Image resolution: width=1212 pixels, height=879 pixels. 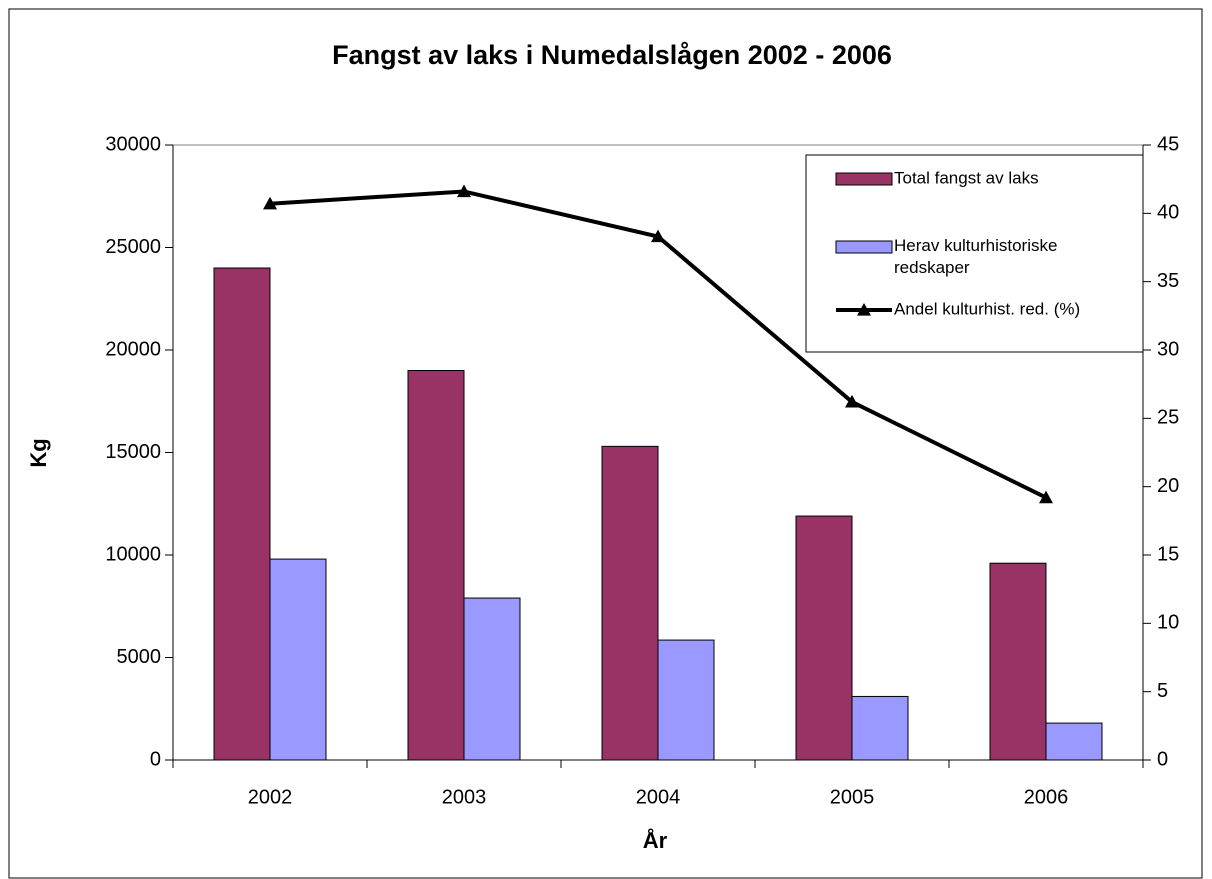 What do you see at coordinates (270, 797) in the screenshot?
I see `x-tick-label: 2002` at bounding box center [270, 797].